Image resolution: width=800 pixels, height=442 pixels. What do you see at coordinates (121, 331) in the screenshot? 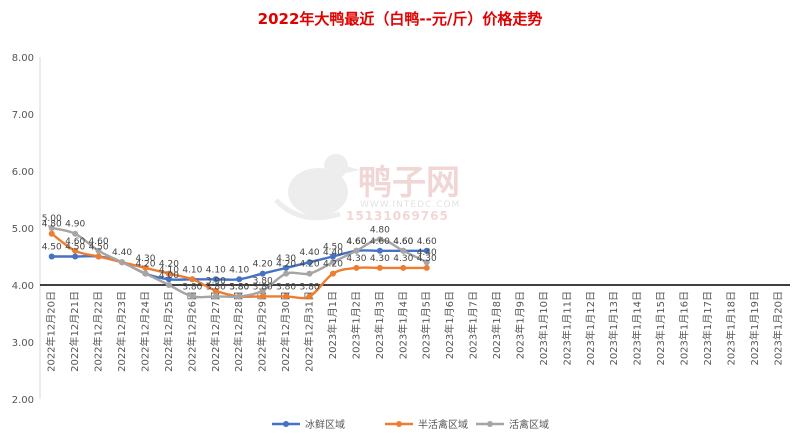
I see `x-tick-label: 2022年12月23日` at bounding box center [121, 331].